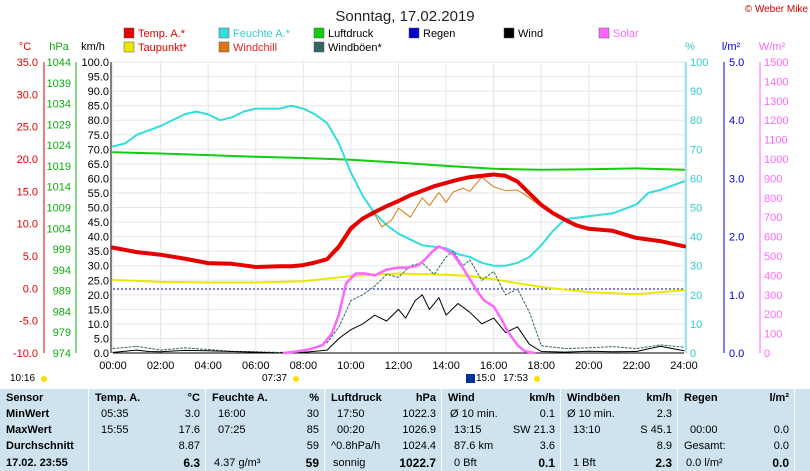  Describe the element at coordinates (425, 398) in the screenshot. I see `stats-pressure-unit: hPa` at that location.